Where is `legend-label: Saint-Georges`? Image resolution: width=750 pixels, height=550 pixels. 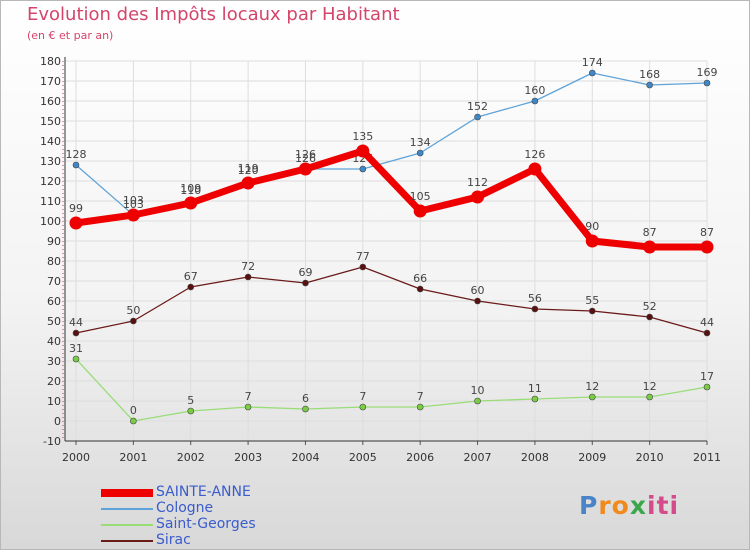 legend-label: Saint-Georges is located at coordinates (206, 524).